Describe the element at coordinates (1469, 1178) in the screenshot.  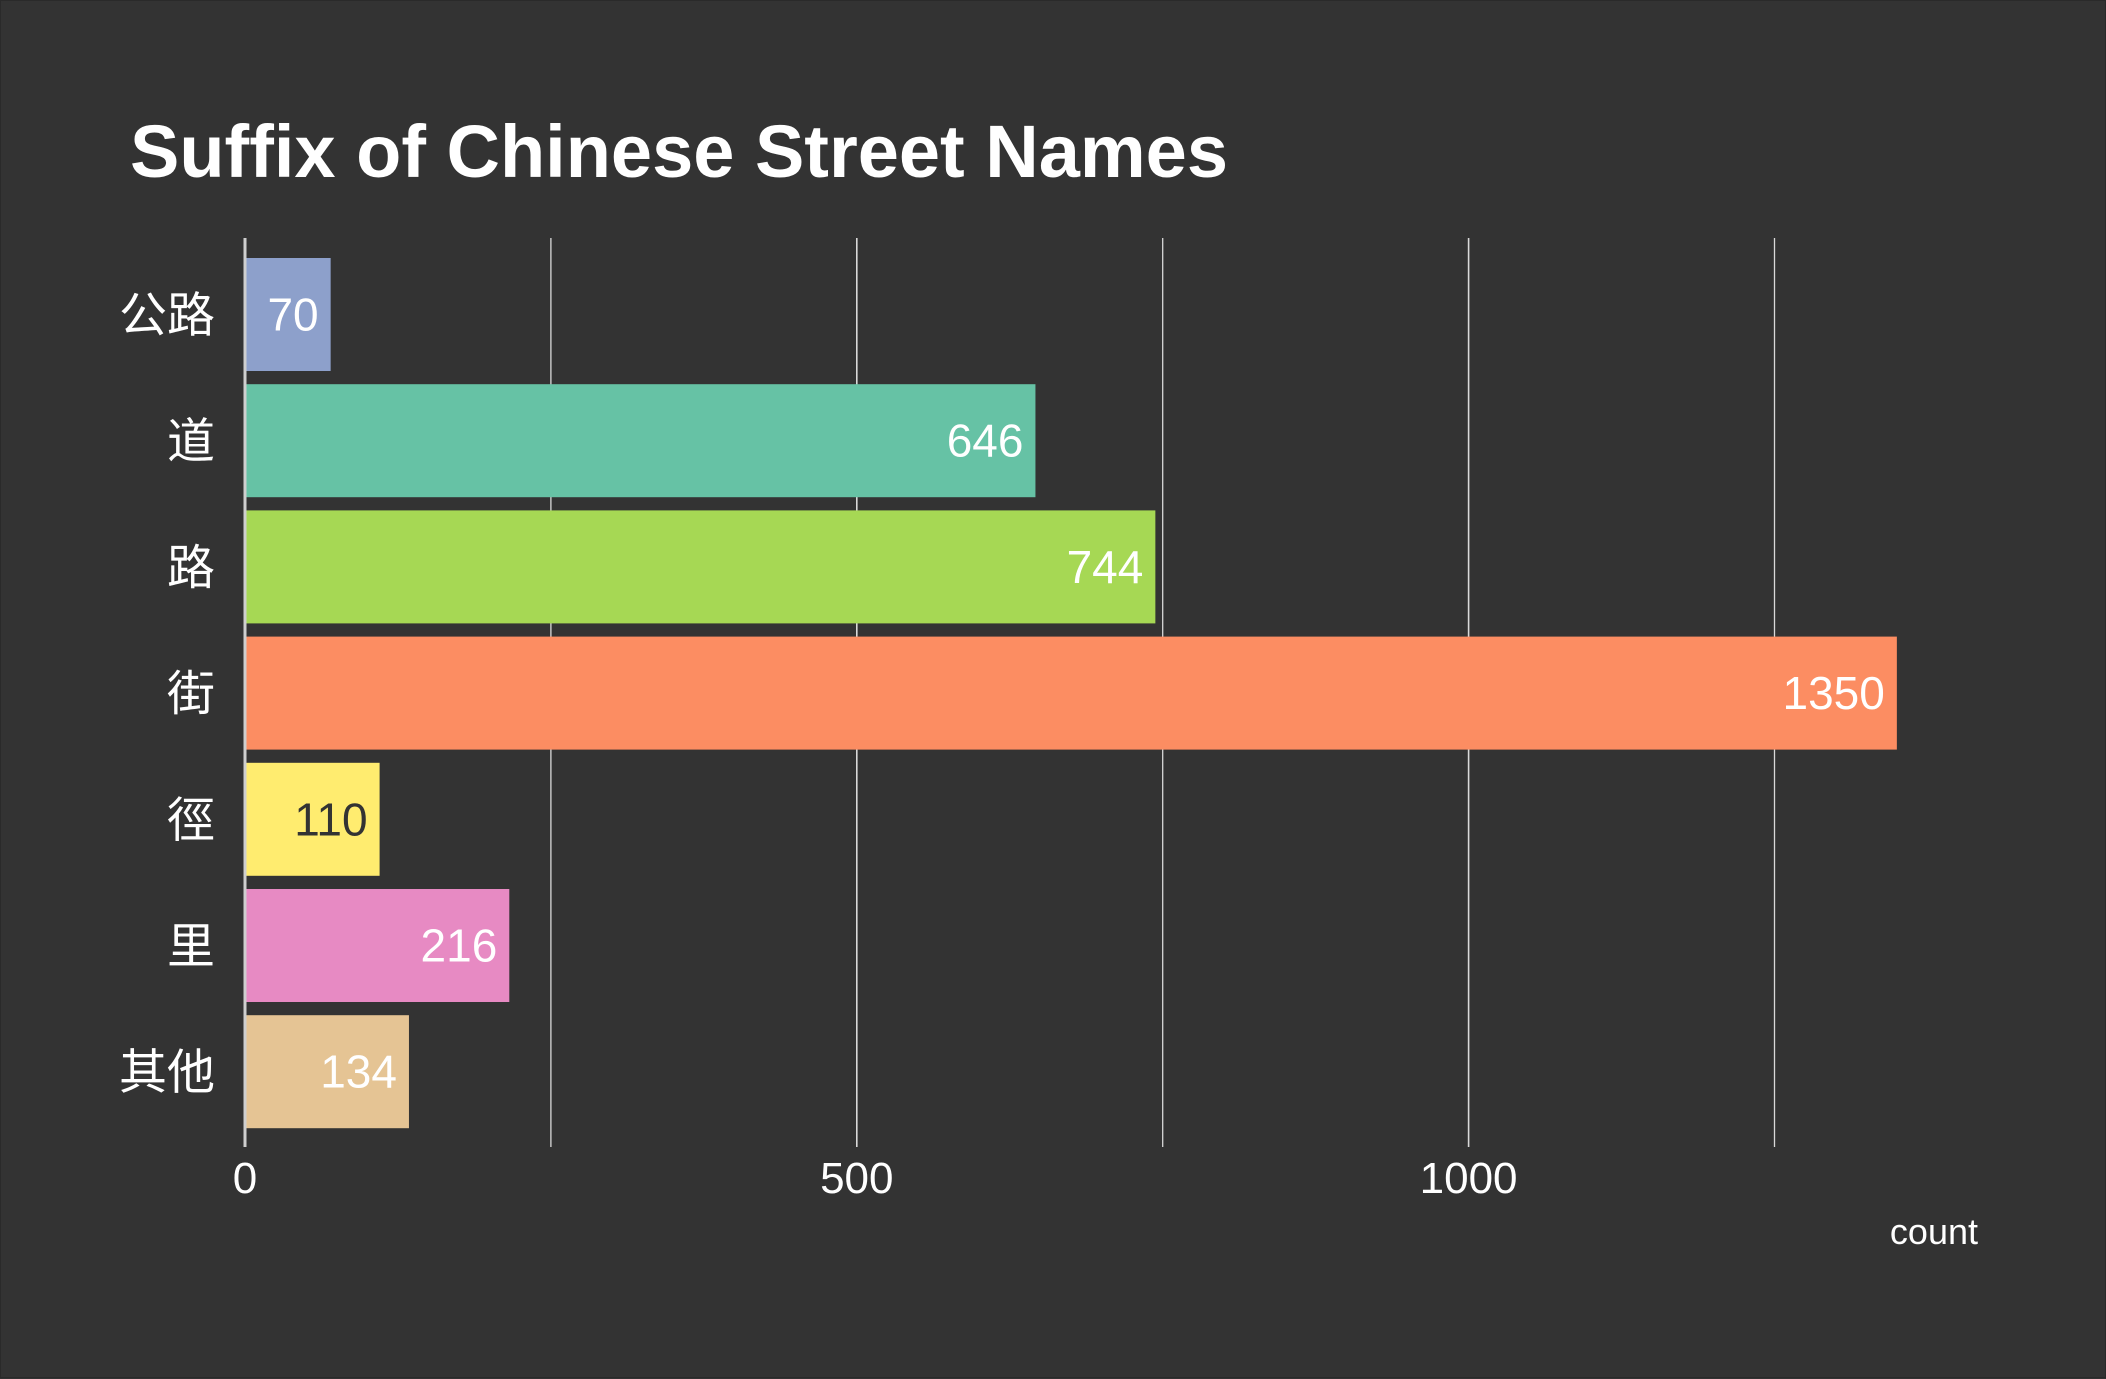
I see `x-tick-label-2: 1000` at that location.